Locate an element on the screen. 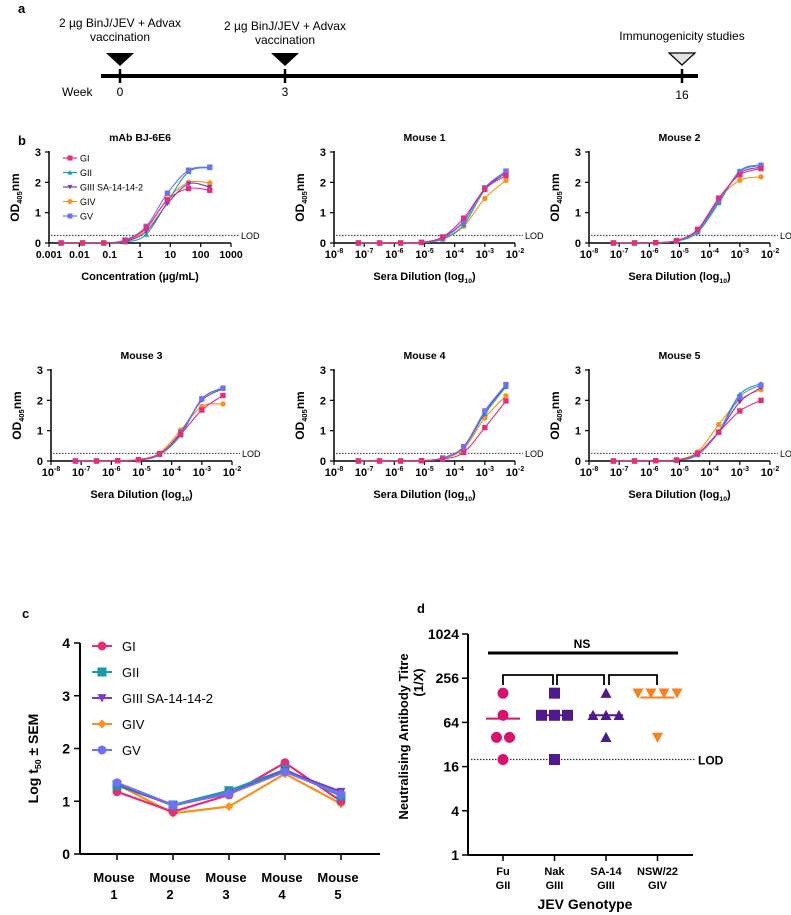 This screenshot has height=915, width=791. event-0-label-line1: 2 µg BinJ/JEV + Advax is located at coordinates (120, 23).